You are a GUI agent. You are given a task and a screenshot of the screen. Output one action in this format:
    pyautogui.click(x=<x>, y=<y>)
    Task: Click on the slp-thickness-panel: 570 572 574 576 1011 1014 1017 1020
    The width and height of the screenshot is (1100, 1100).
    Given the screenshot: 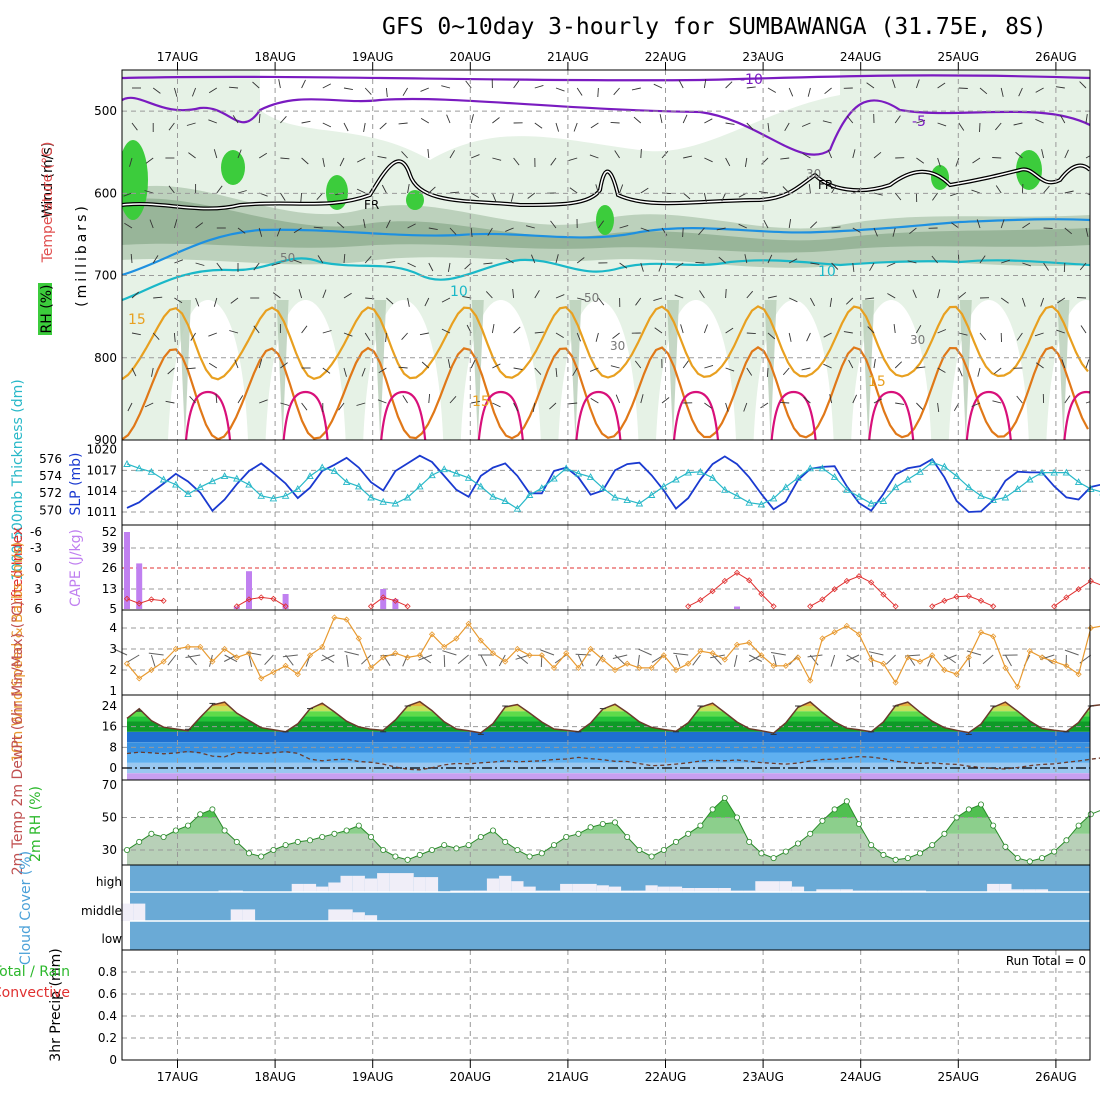 What is the action you would take?
    pyautogui.click(x=569, y=482)
    